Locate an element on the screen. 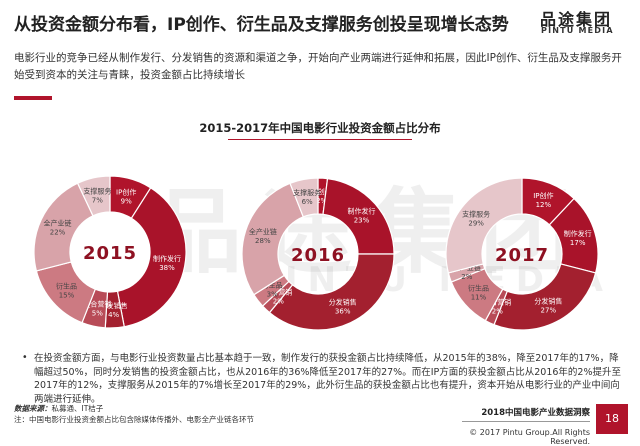 The width and height of the screenshot is (640, 446). page-number: 18 is located at coordinates (612, 419).